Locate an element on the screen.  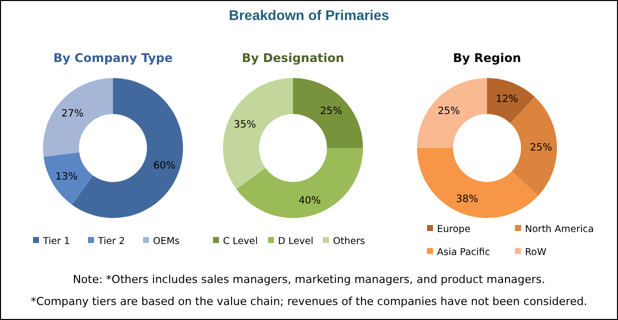
chart-title: By Designation is located at coordinates (293, 58).